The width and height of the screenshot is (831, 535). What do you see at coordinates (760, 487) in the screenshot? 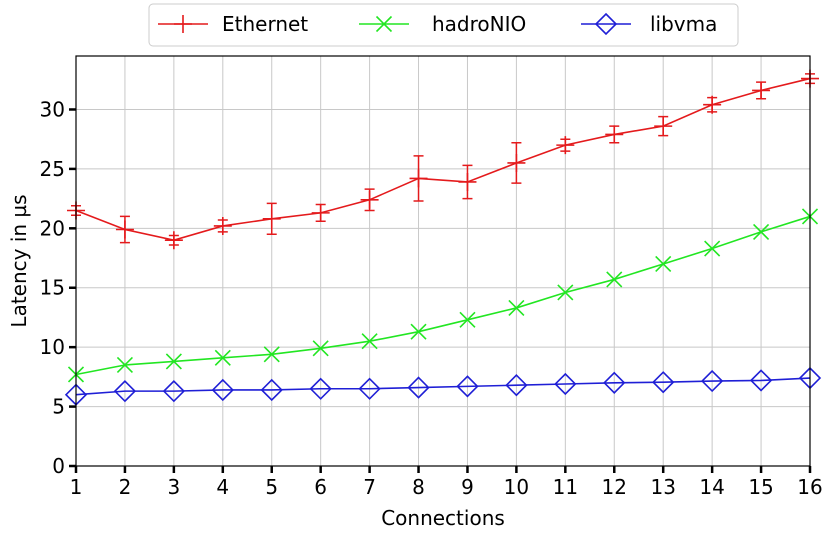
I see `x-tick-label: 15` at bounding box center [760, 487].